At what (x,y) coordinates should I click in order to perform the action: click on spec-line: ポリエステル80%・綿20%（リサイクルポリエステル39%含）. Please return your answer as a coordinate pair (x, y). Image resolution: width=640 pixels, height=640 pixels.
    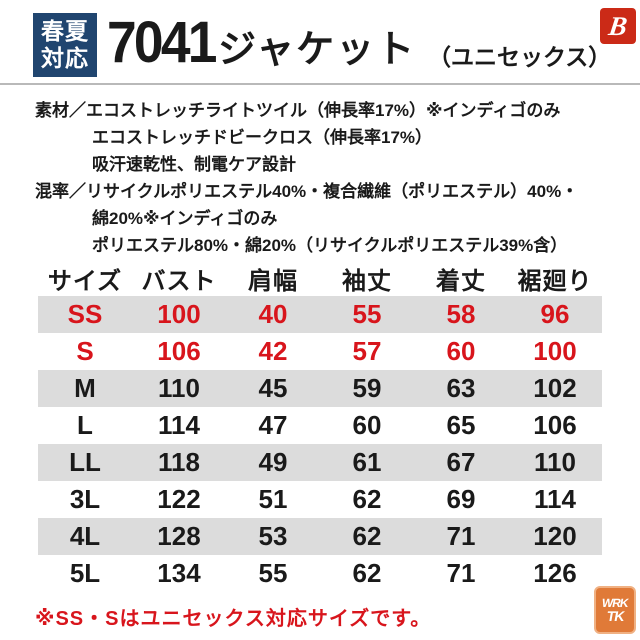
    Looking at the image, I should click on (330, 245).